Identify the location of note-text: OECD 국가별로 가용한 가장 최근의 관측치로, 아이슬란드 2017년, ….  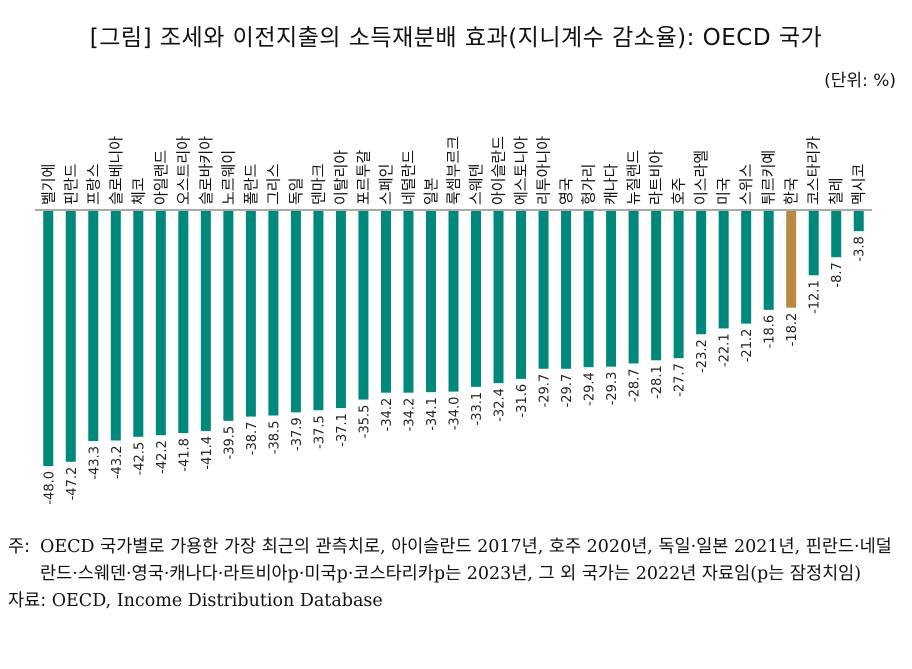
(466, 560).